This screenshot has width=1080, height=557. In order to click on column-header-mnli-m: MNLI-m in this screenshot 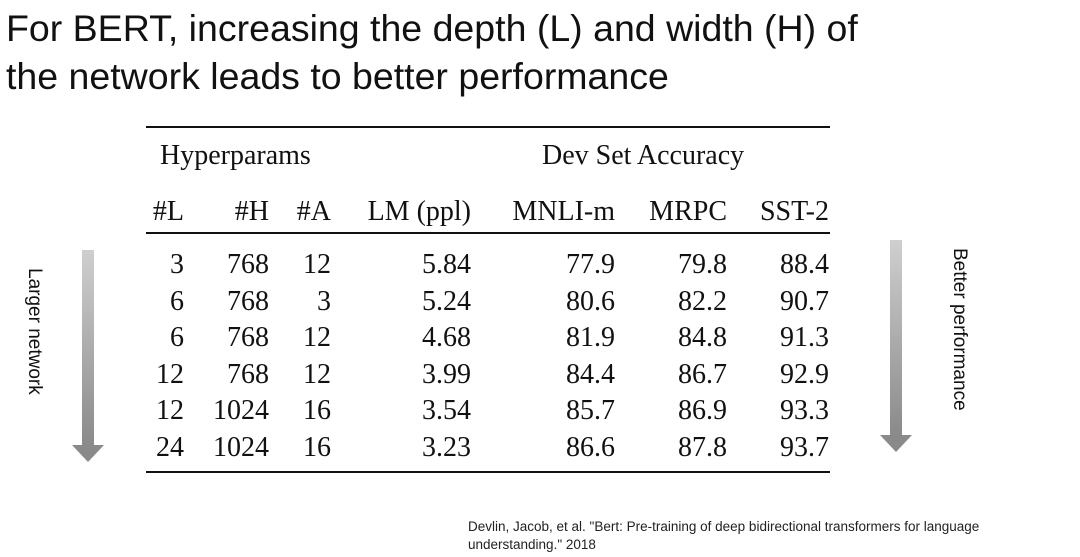, I will do `click(563, 211)`.